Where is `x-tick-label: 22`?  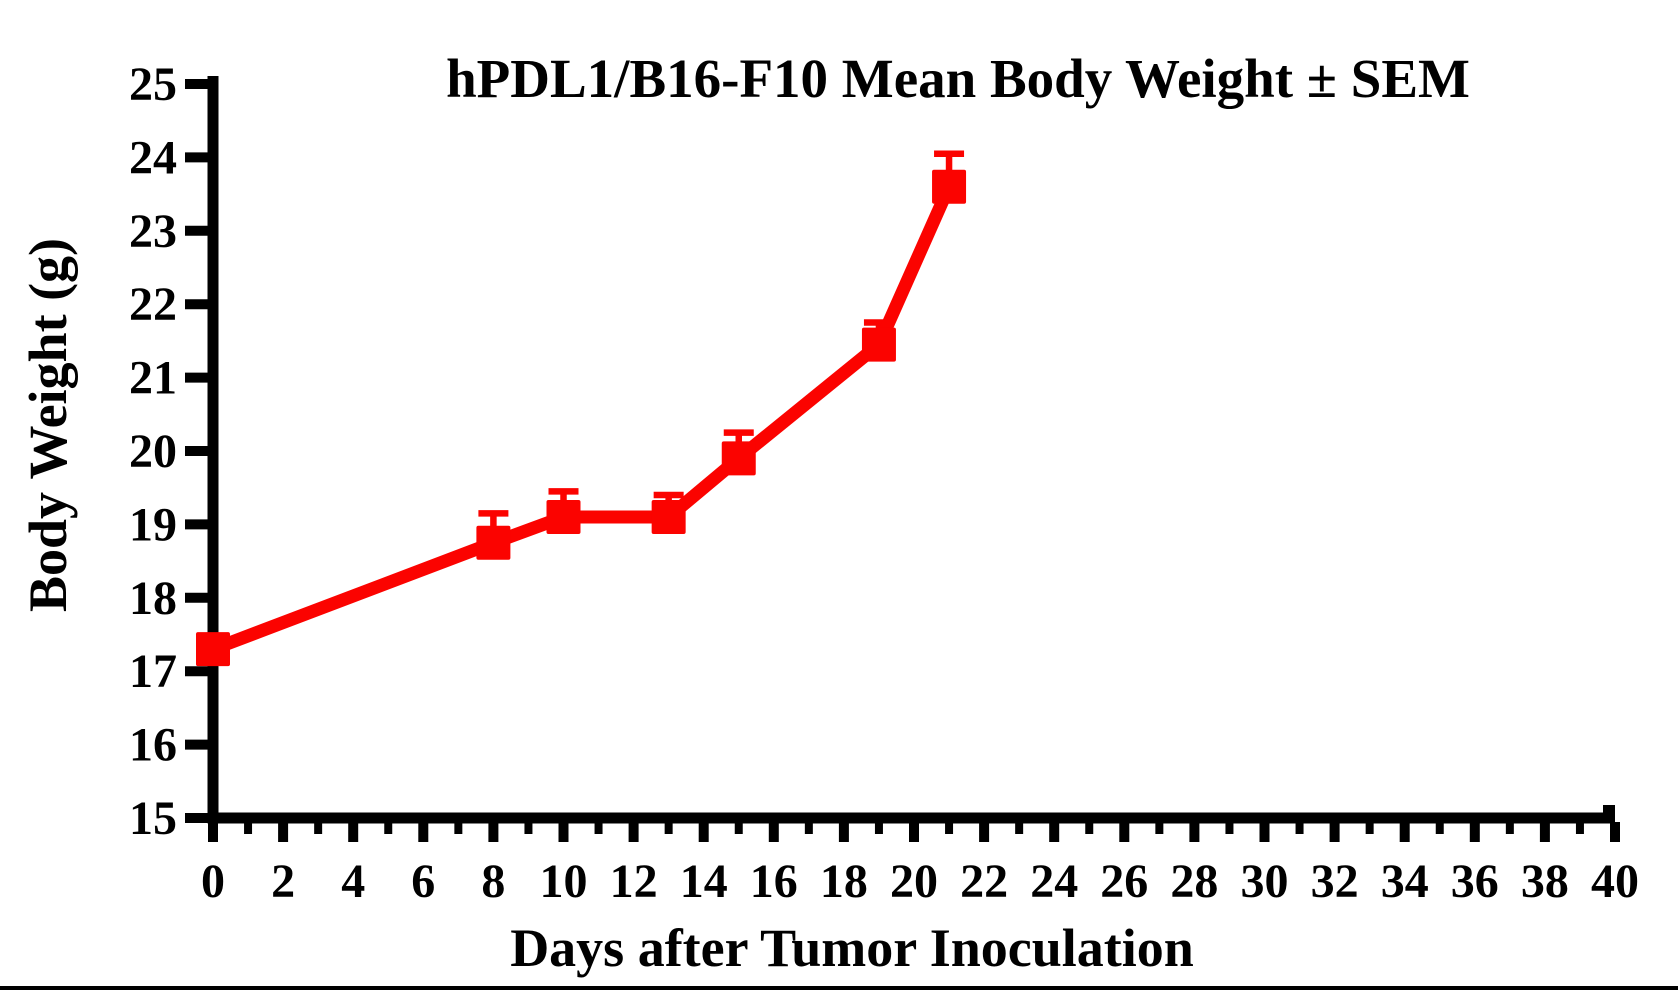
x-tick-label: 22 is located at coordinates (984, 881).